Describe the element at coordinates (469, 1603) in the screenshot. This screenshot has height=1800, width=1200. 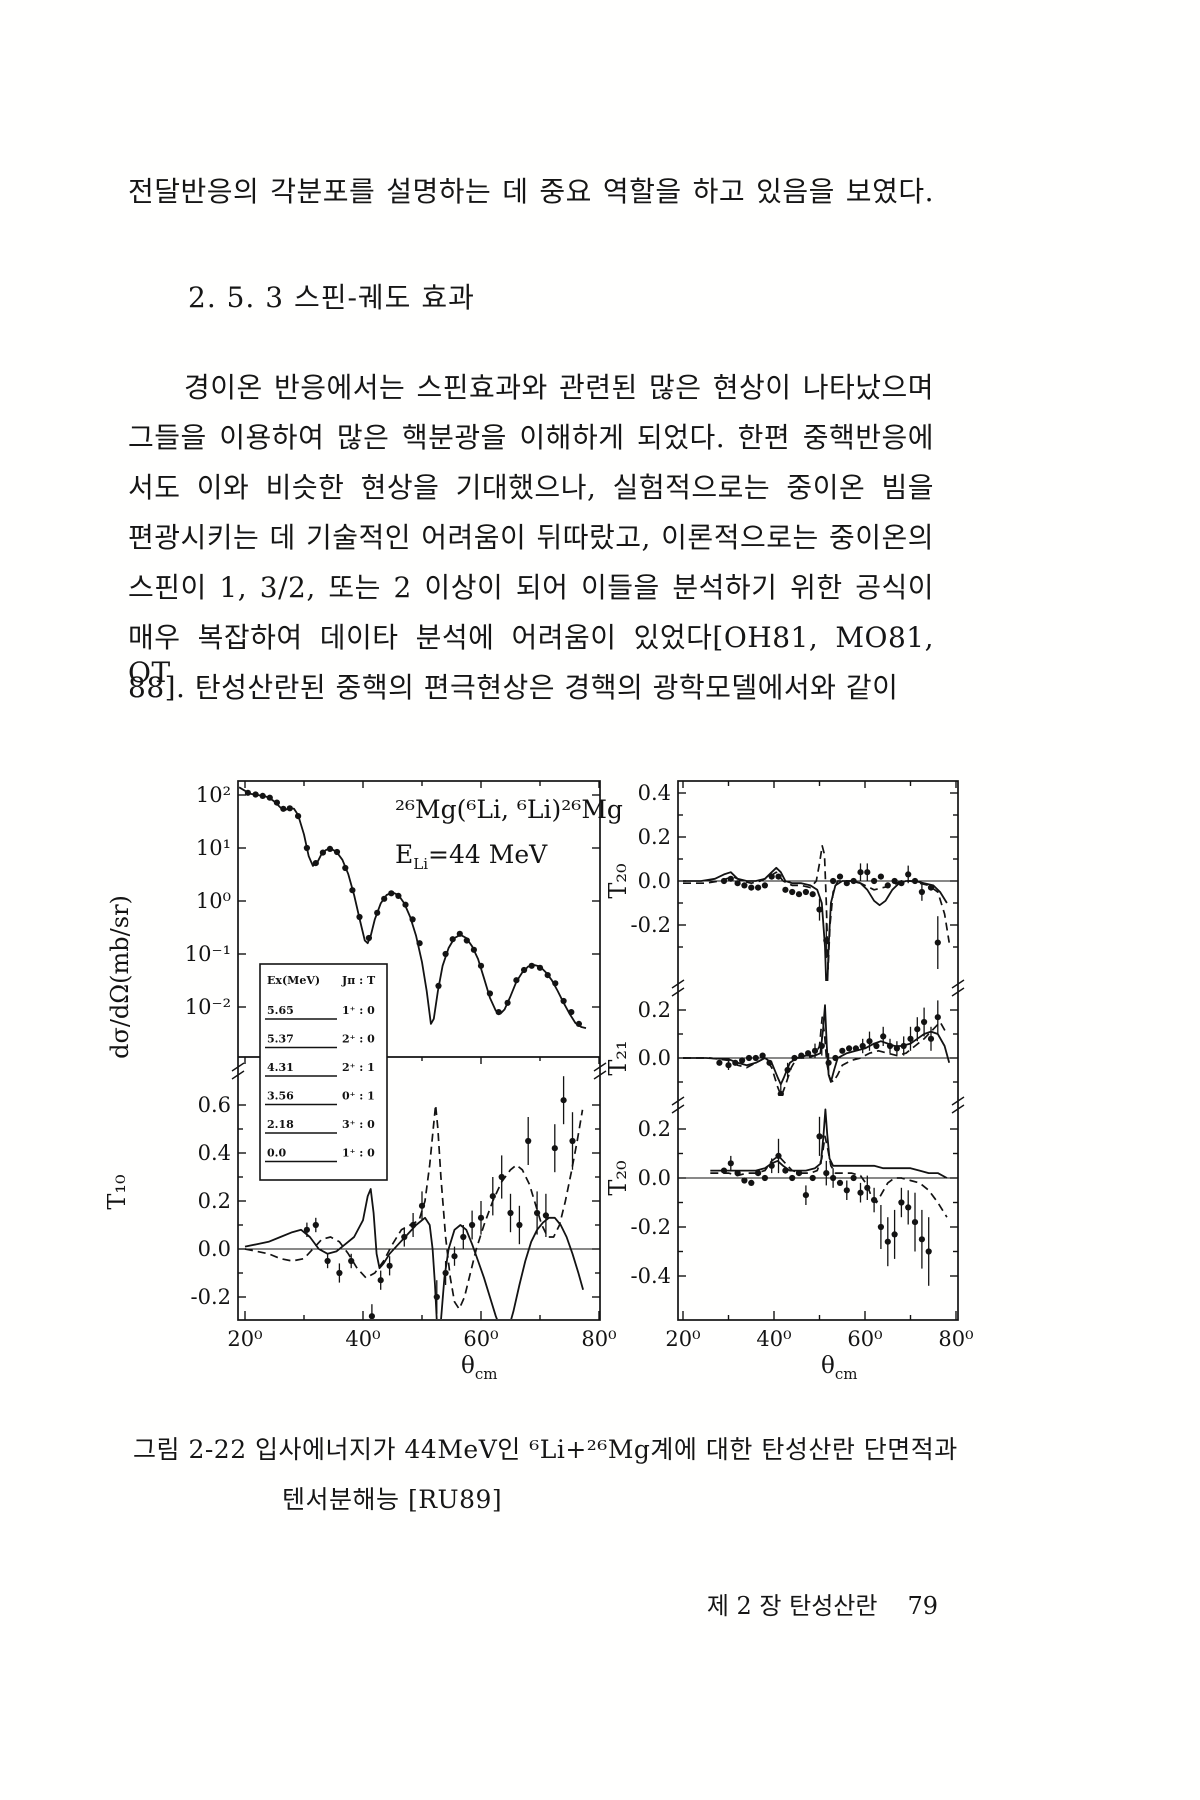
I see `page-footer: 제 2 장 탄성산란 79` at that location.